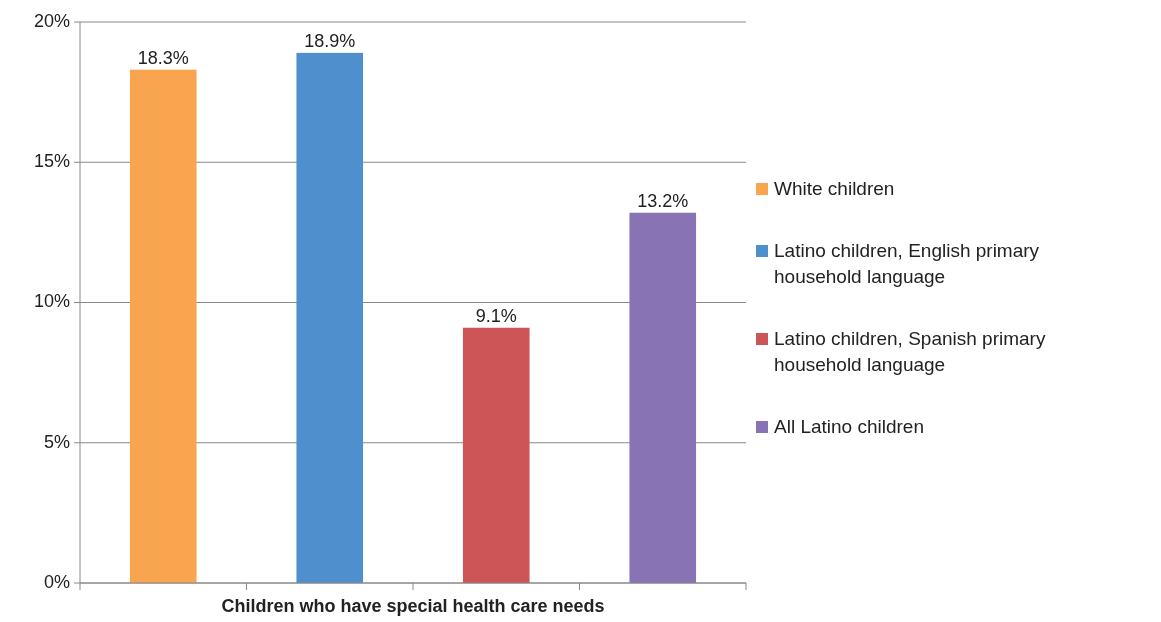 Image resolution: width=1161 pixels, height=622 pixels. Describe the element at coordinates (834, 189) in the screenshot. I see `legend-label: White children` at that location.